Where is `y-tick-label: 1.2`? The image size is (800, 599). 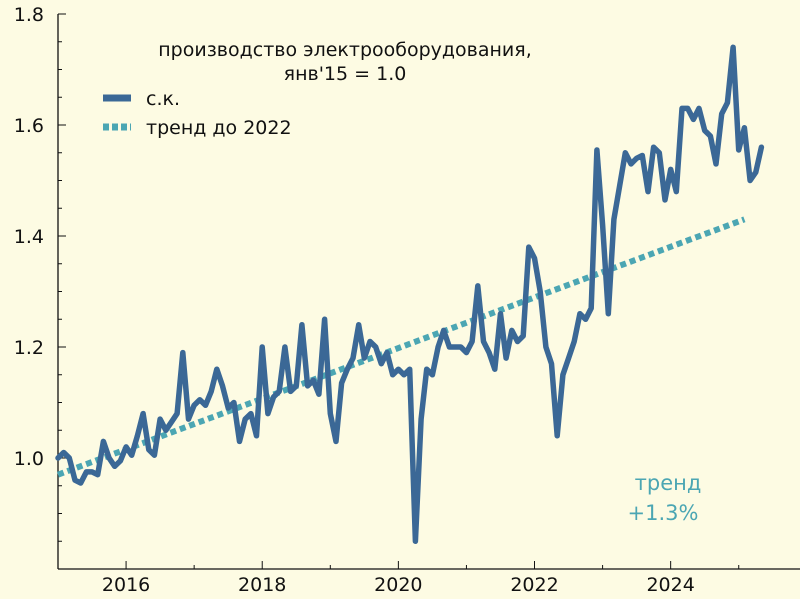 y-tick-label: 1.2 is located at coordinates (29, 348).